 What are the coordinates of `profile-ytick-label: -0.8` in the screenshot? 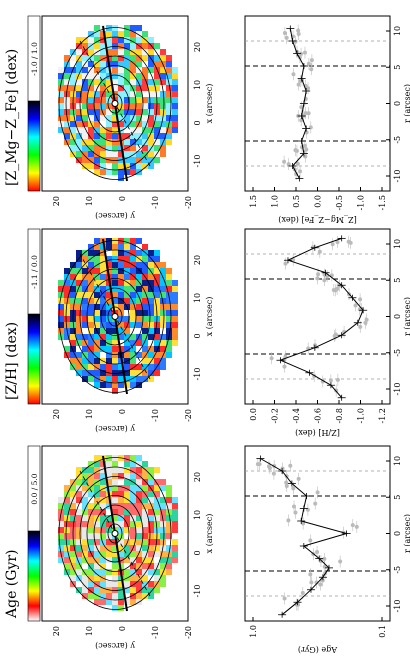 It's located at (339, 415).